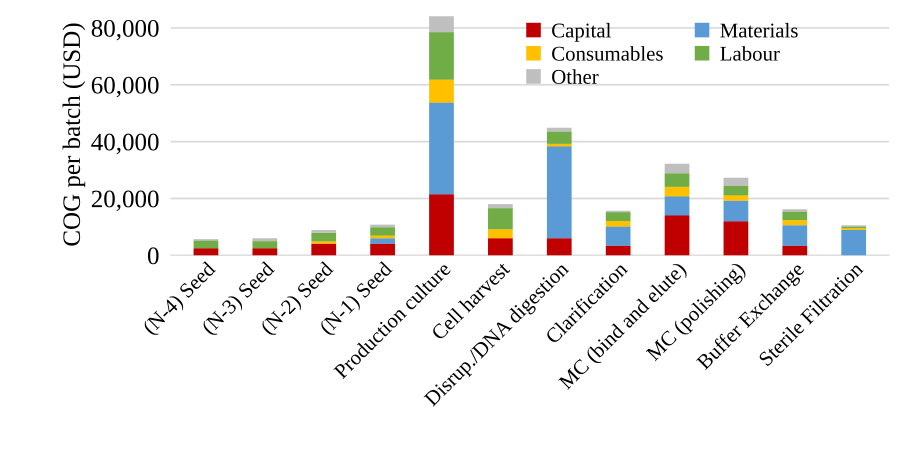 The height and width of the screenshot is (456, 898). Describe the element at coordinates (575, 76) in the screenshot. I see `legend-label: Other` at that location.